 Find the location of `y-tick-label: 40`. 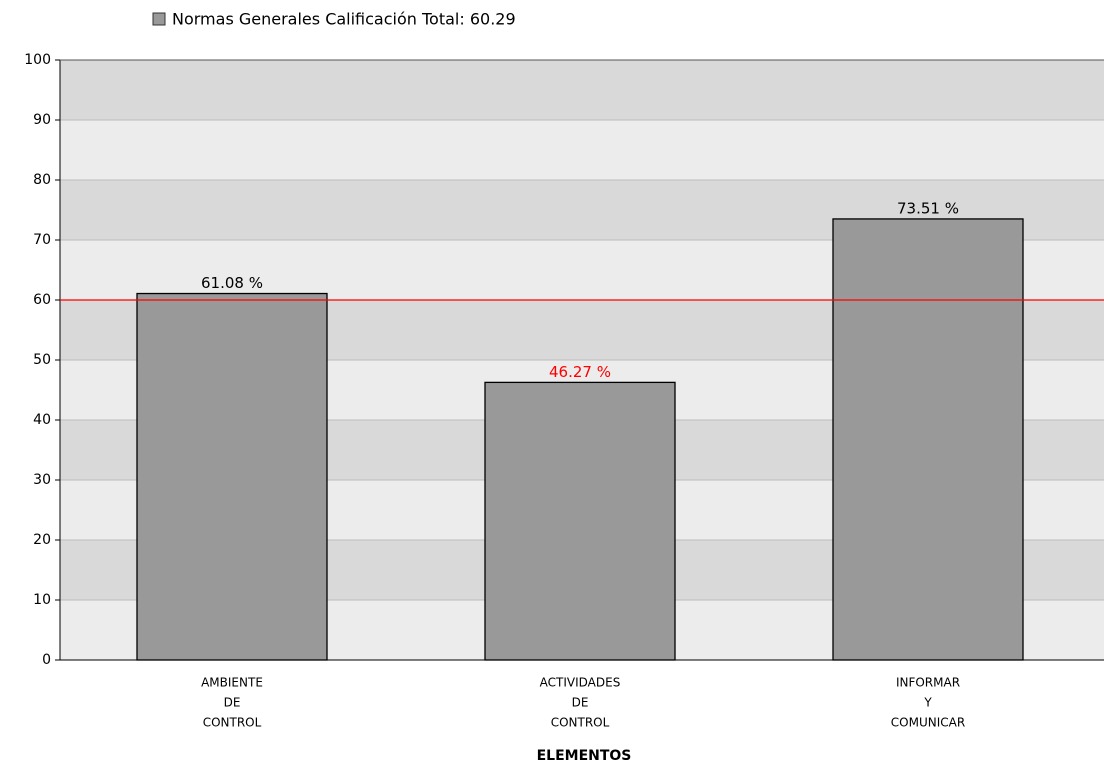

y-tick-label: 40 is located at coordinates (42, 420).